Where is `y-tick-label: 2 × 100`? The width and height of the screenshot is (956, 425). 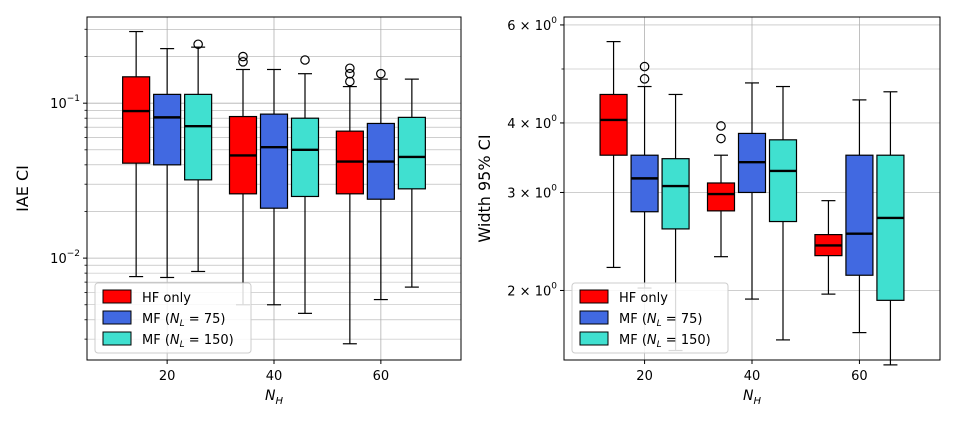 y-tick-label: 2 × 100 is located at coordinates (532, 290).